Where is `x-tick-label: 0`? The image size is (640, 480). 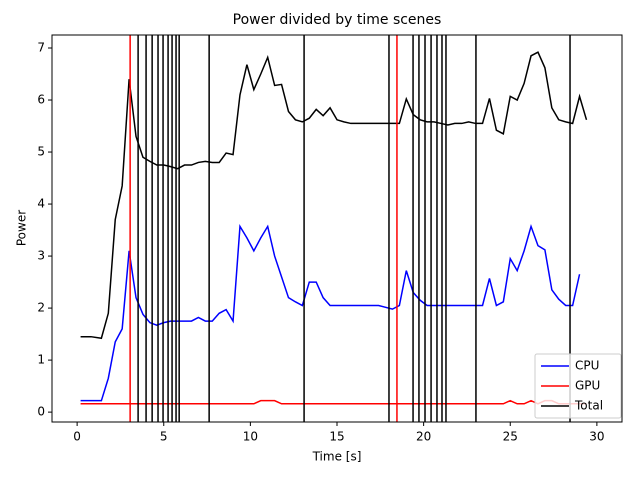 x-tick-label: 0 is located at coordinates (77, 437).